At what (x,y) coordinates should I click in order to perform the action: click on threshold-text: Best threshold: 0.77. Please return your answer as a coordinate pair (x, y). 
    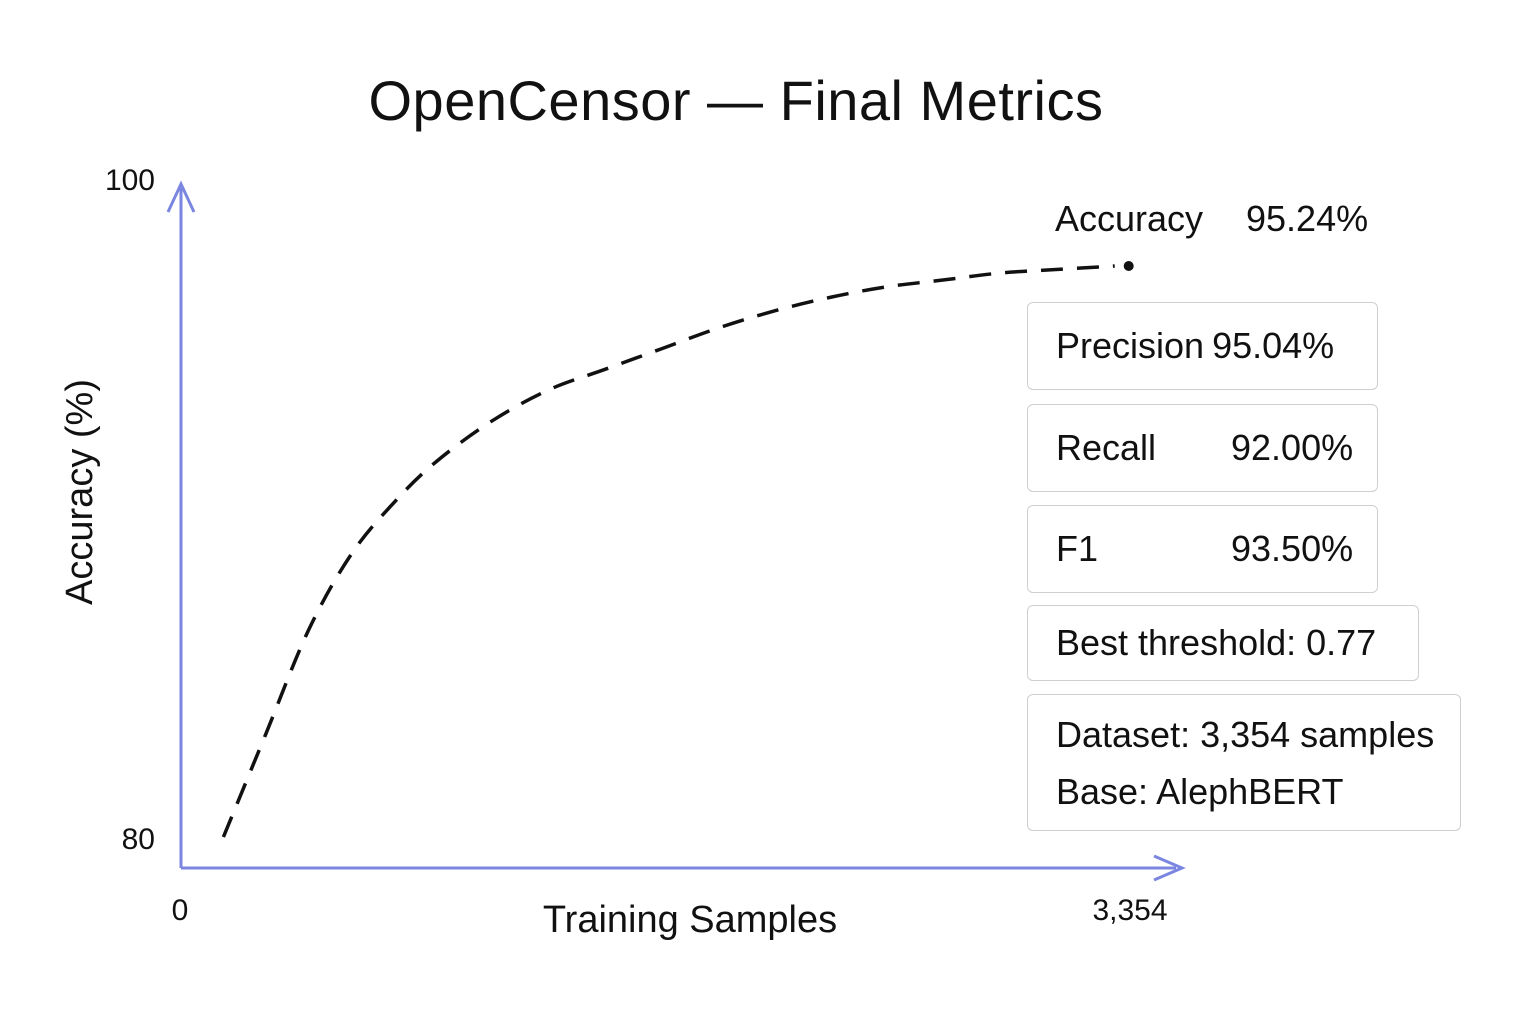
    Looking at the image, I should click on (1216, 642).